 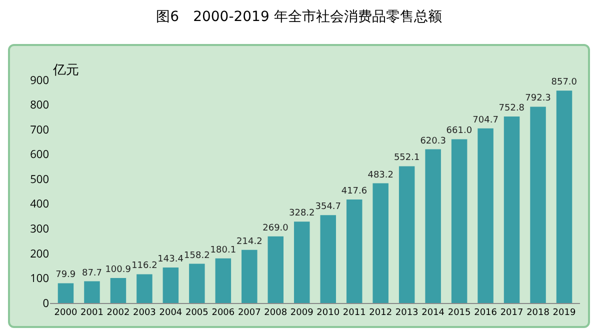 I want to click on data-label: 100.9, so click(x=118, y=270).